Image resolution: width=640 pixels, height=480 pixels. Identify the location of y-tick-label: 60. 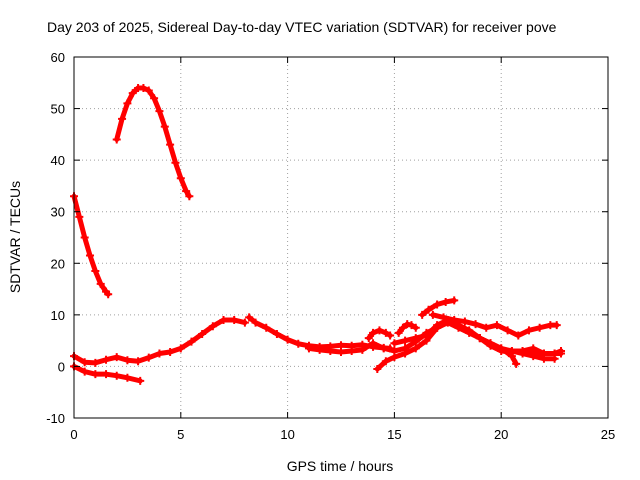
(58, 57).